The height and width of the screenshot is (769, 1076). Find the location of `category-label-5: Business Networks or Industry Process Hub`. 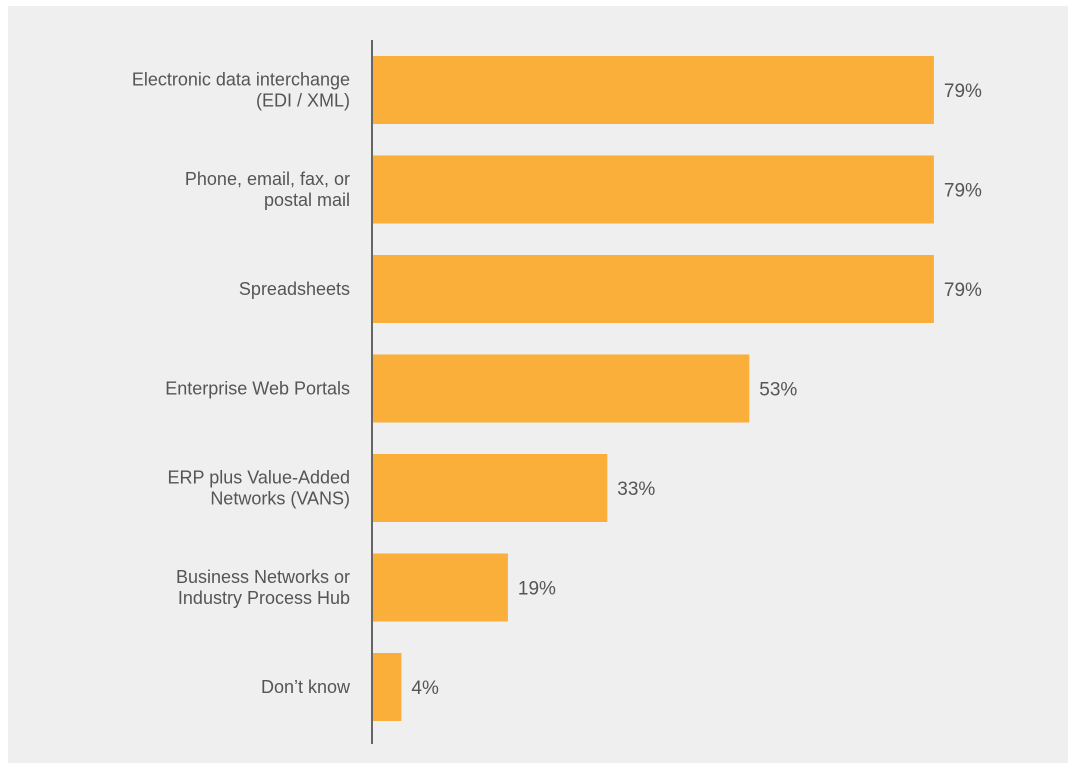

category-label-5: Business Networks or Industry Process Hub is located at coordinates (263, 587).